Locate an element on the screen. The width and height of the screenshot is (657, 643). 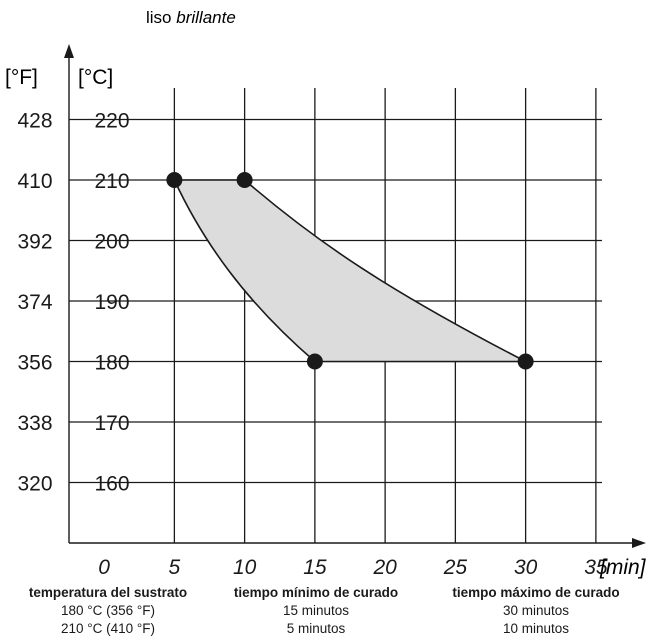
tick-fahrenheit-428: 428 is located at coordinates (34, 121).